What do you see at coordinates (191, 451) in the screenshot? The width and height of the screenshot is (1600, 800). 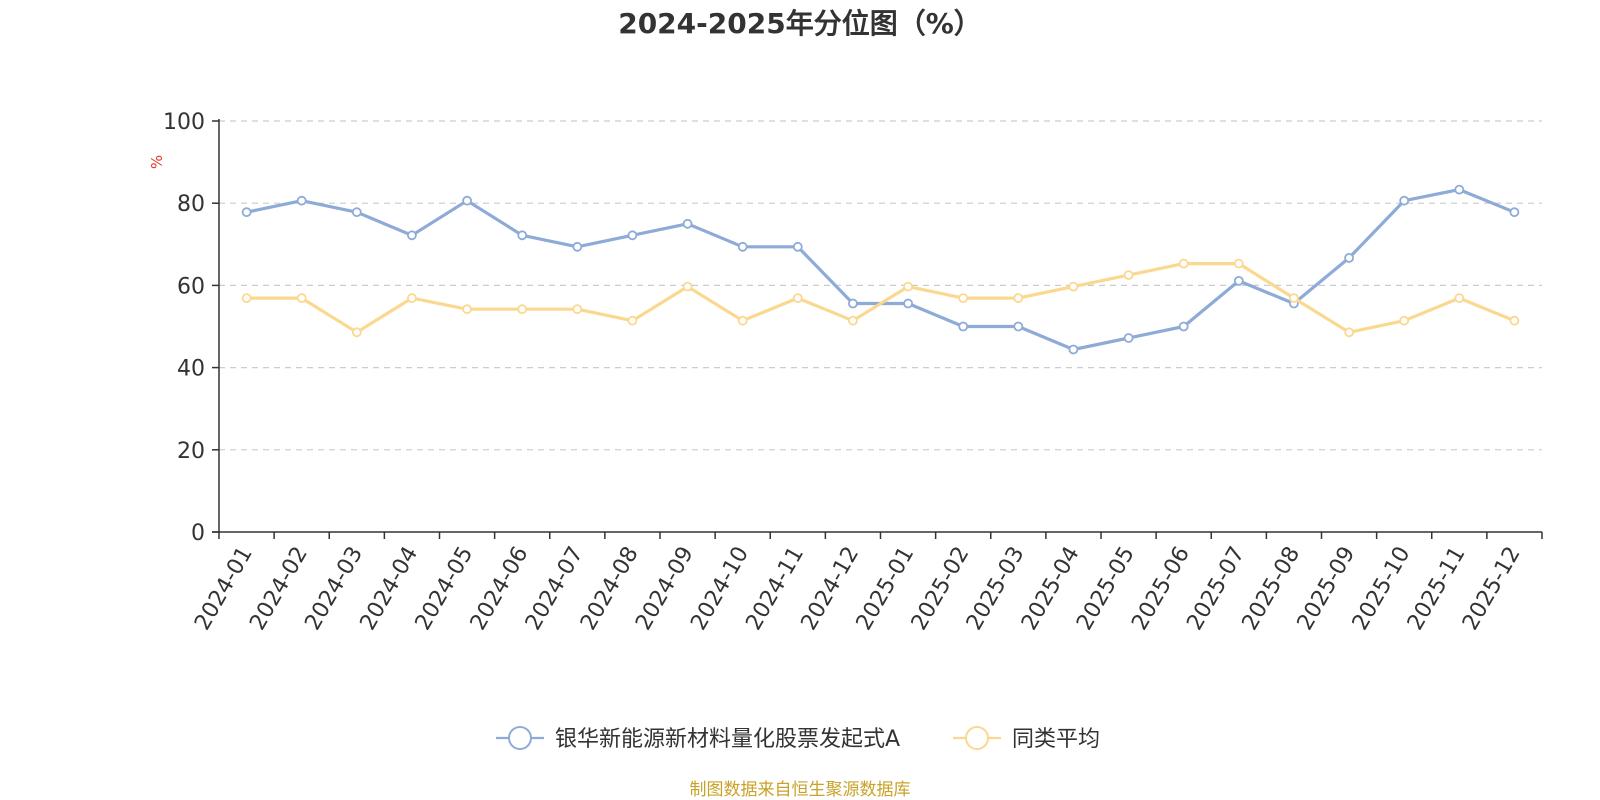 I see `y-tick-label-20: 20` at bounding box center [191, 451].